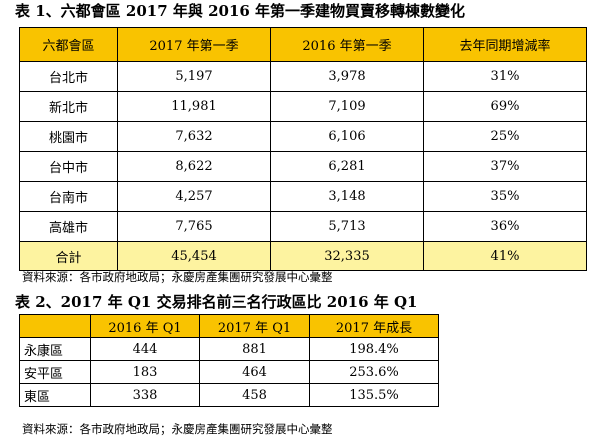  I want to click on table1-caption: 表 1、六都會區 2017 年與 2016 年第一季建物買賣移轉棟數變化, so click(240, 11).